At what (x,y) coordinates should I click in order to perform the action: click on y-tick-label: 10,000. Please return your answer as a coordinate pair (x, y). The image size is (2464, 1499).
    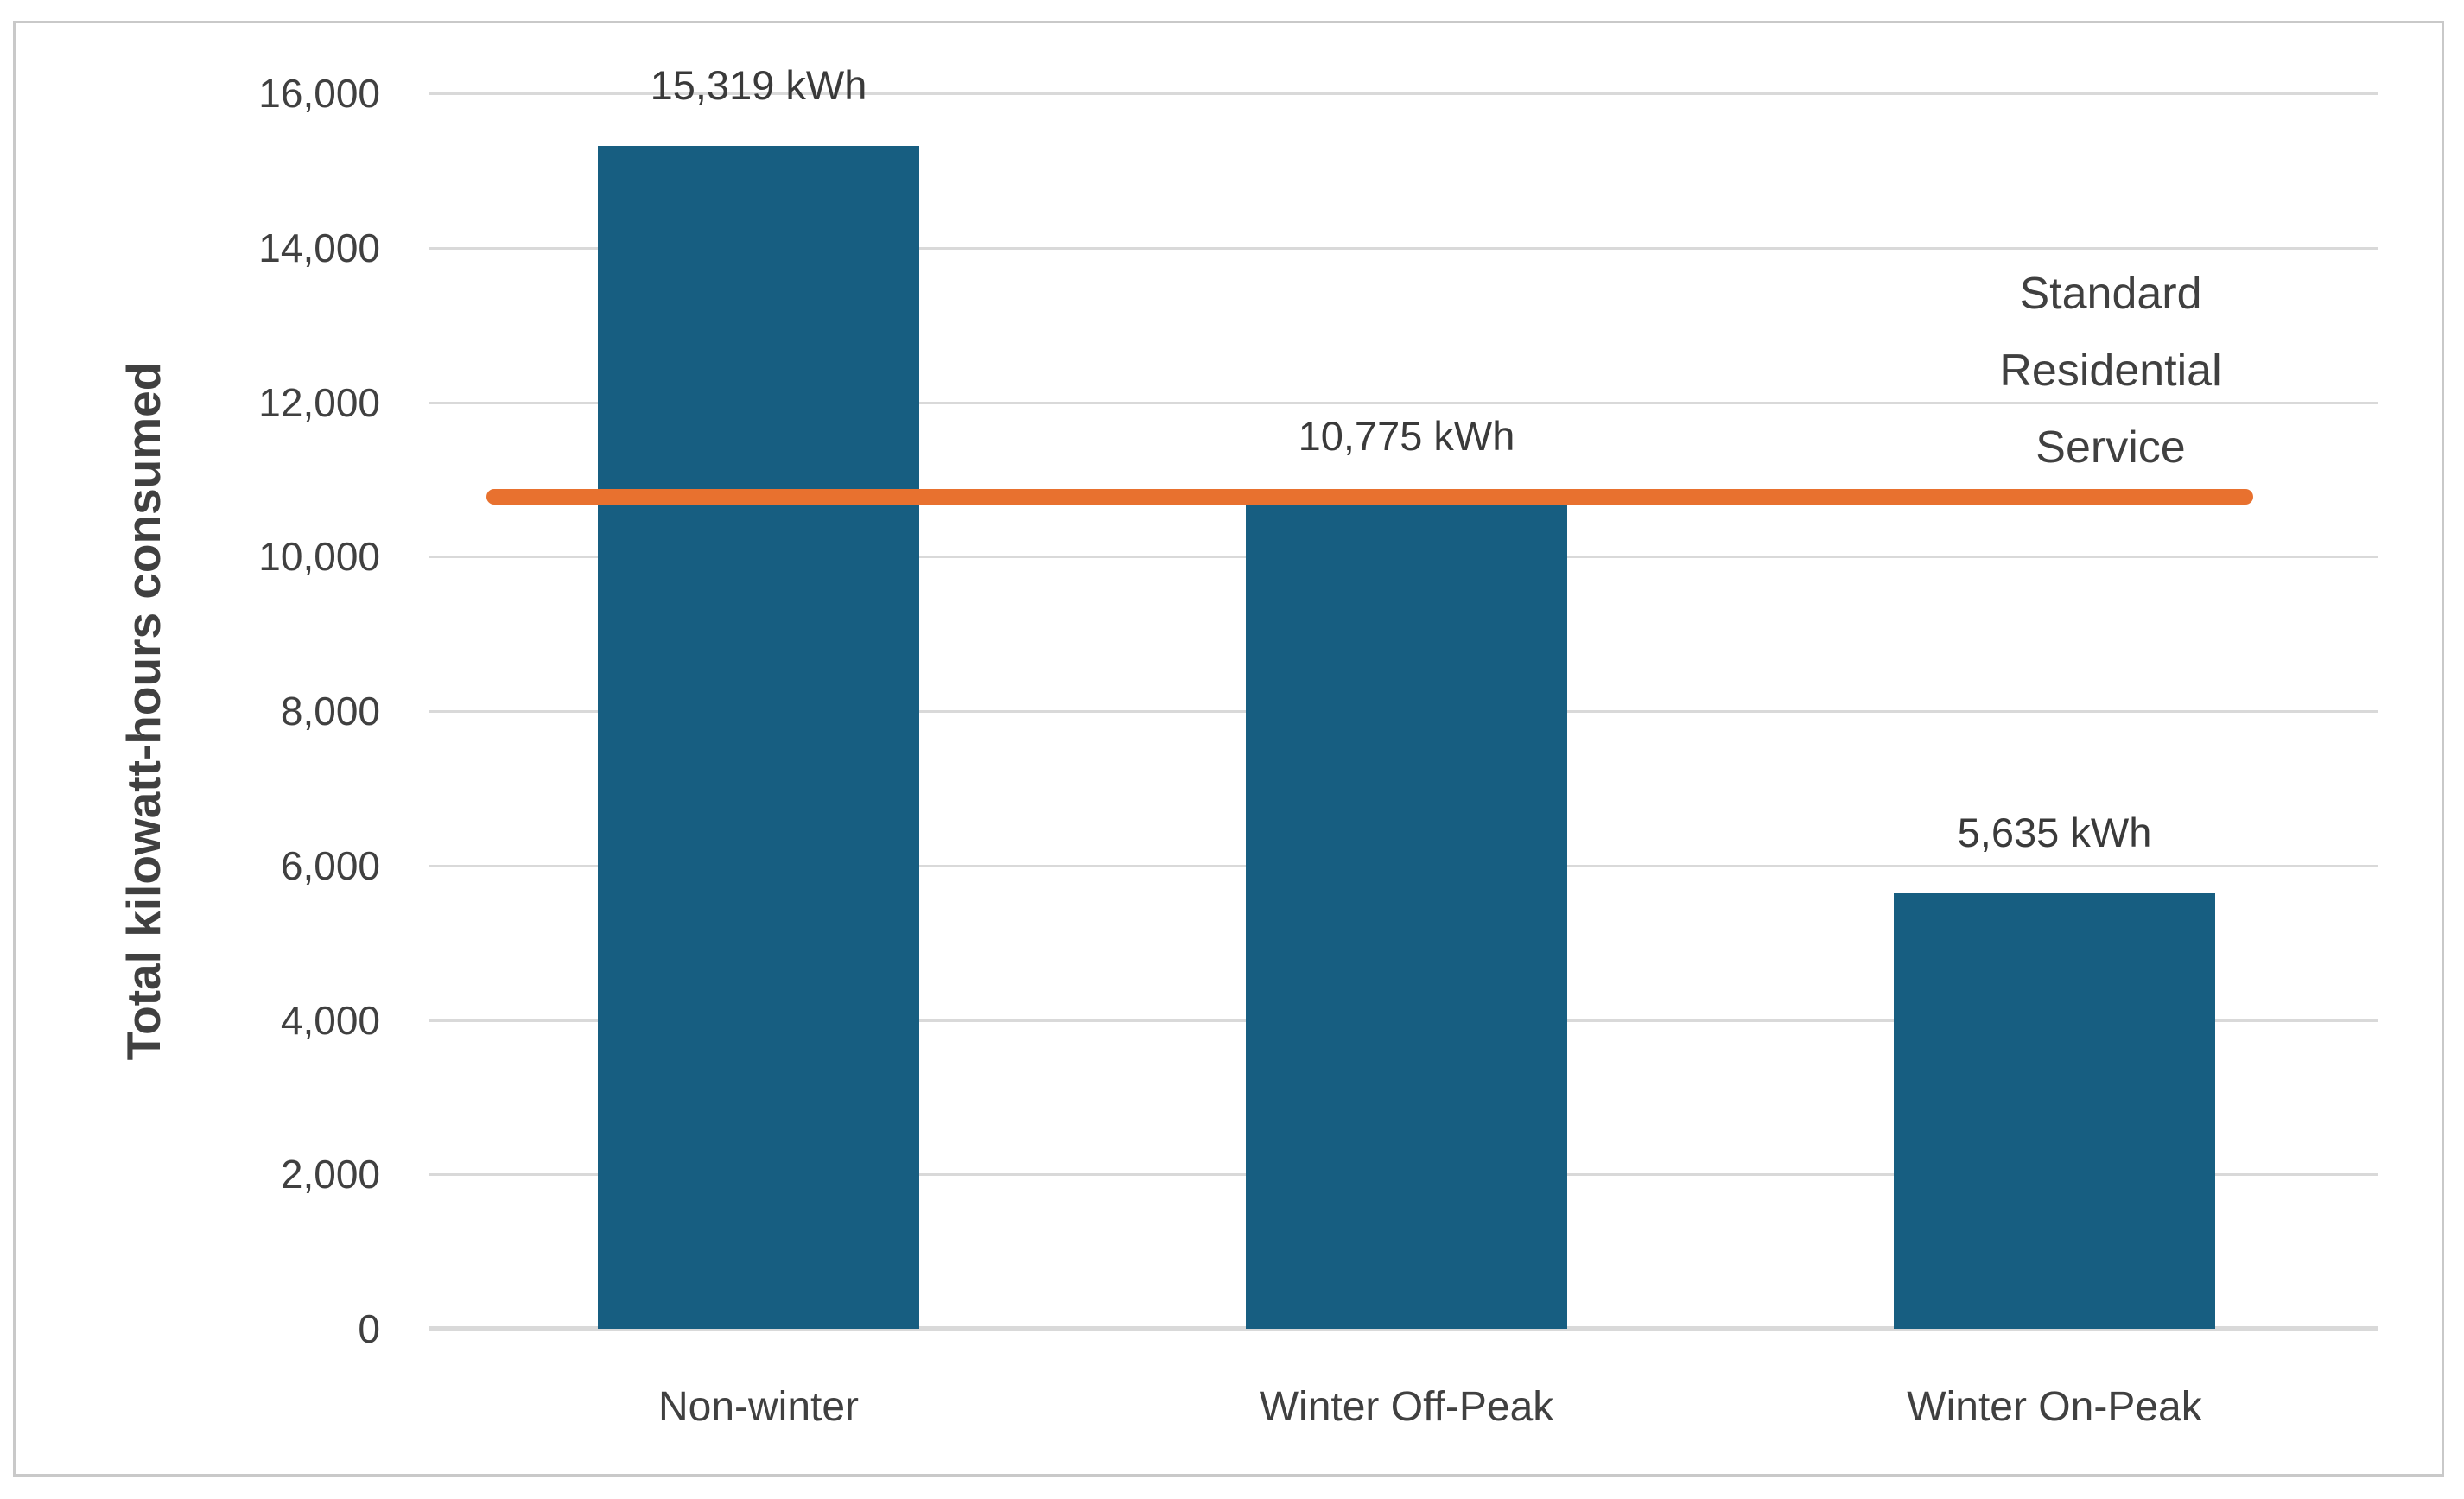
    Looking at the image, I should click on (319, 557).